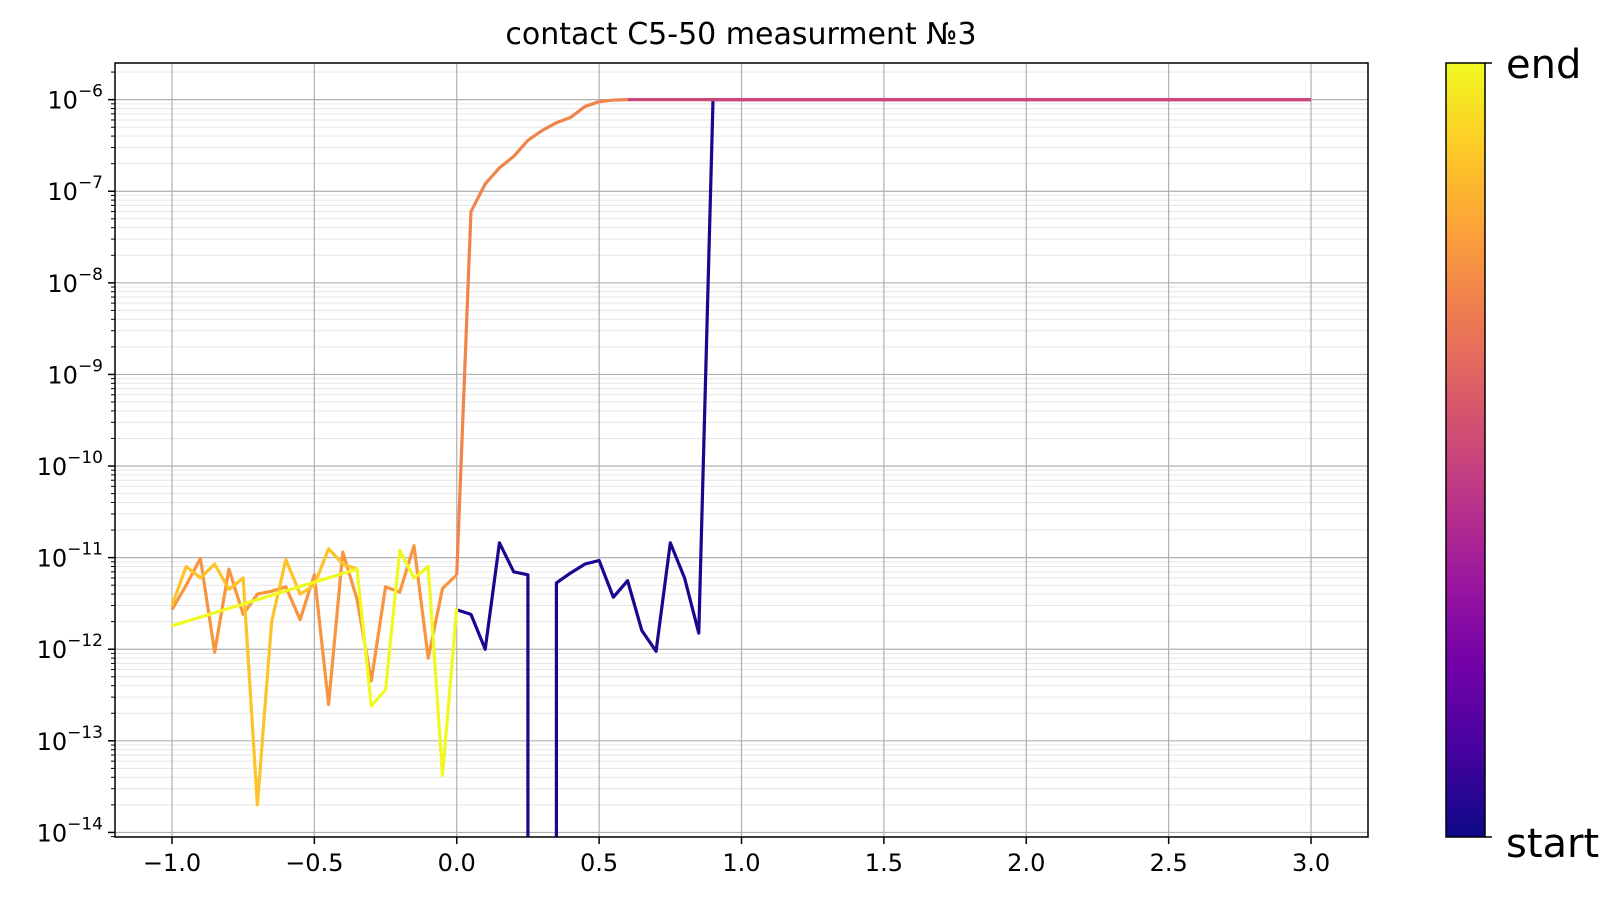  I want to click on x-tick-label: 0.0, so click(457, 863).